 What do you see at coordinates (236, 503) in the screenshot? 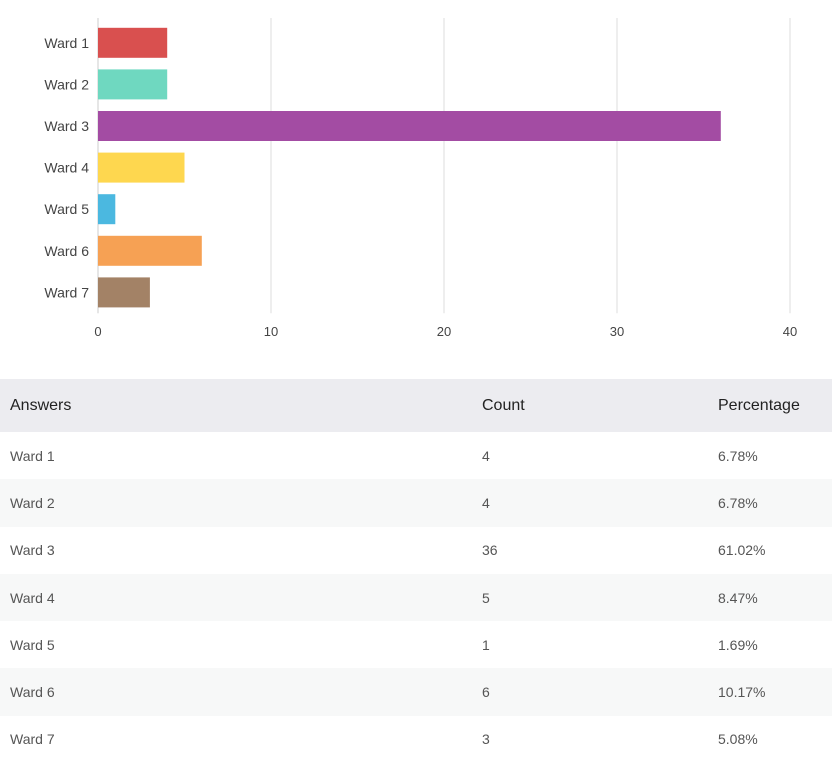
I see `answer-cell: Ward 2` at bounding box center [236, 503].